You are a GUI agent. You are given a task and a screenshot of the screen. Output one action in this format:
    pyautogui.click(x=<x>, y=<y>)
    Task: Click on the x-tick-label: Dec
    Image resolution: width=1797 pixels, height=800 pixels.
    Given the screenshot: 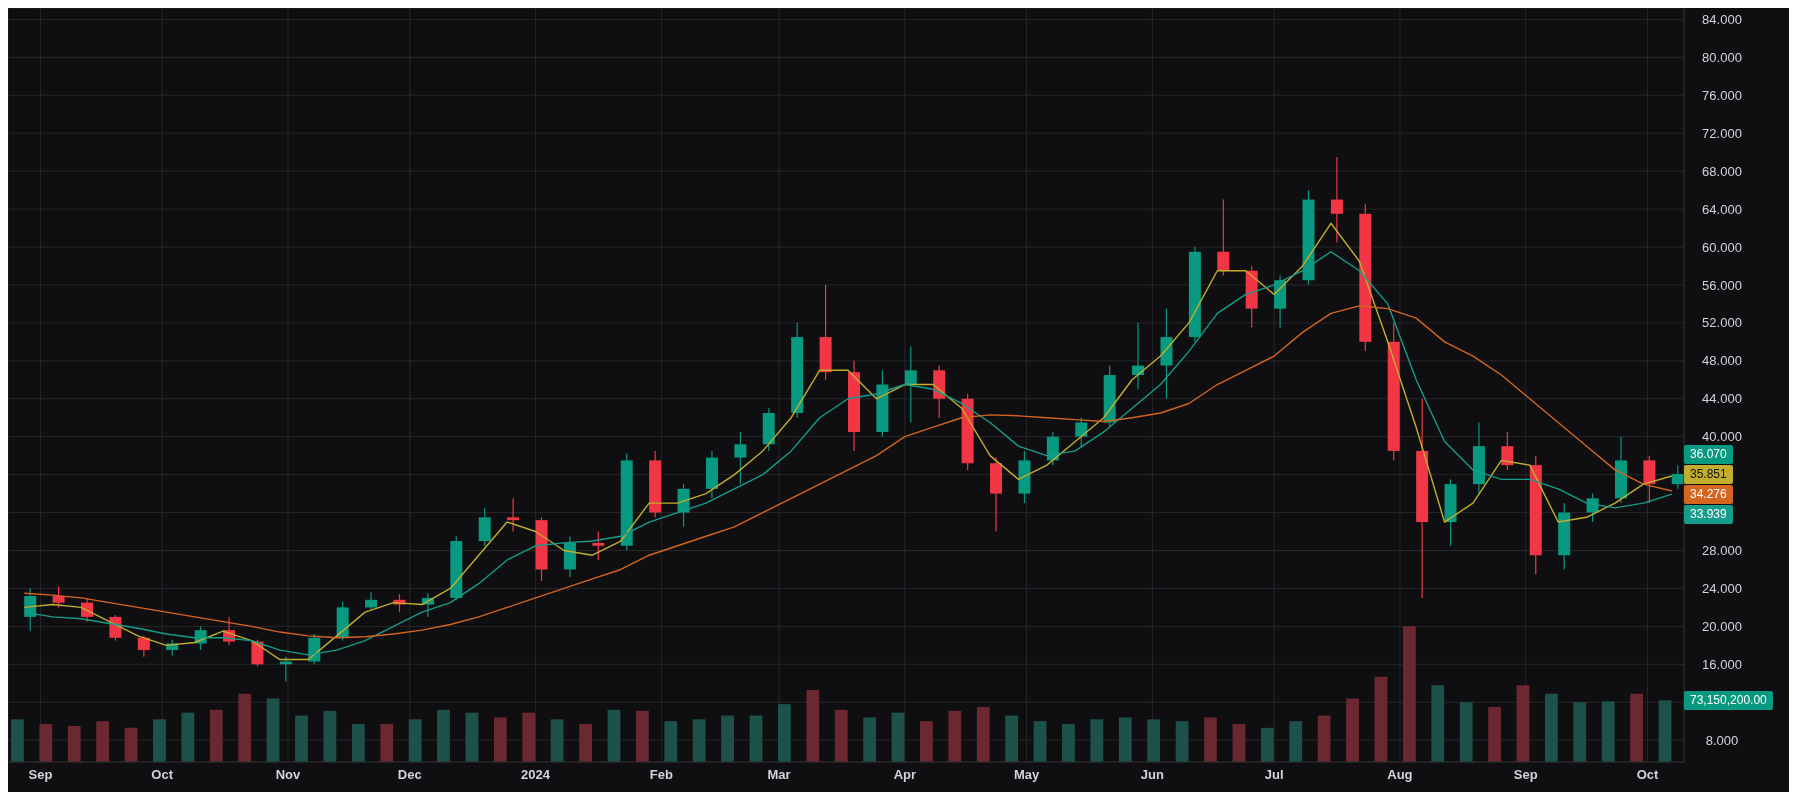 What is the action you would take?
    pyautogui.click(x=409, y=775)
    